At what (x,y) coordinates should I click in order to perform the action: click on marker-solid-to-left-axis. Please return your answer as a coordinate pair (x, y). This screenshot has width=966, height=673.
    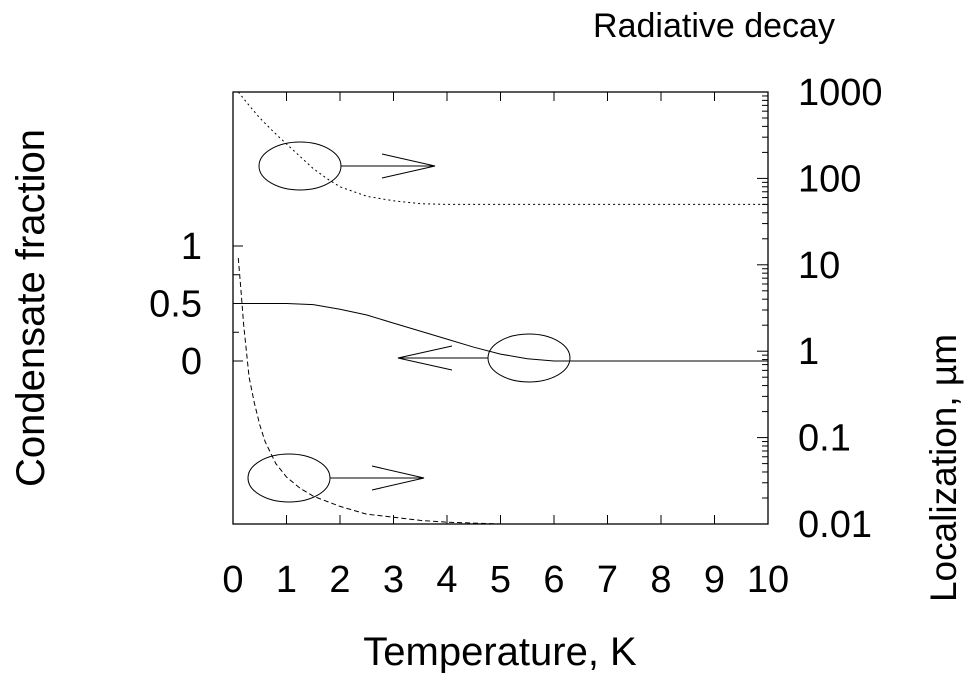
    Looking at the image, I should click on (484, 358).